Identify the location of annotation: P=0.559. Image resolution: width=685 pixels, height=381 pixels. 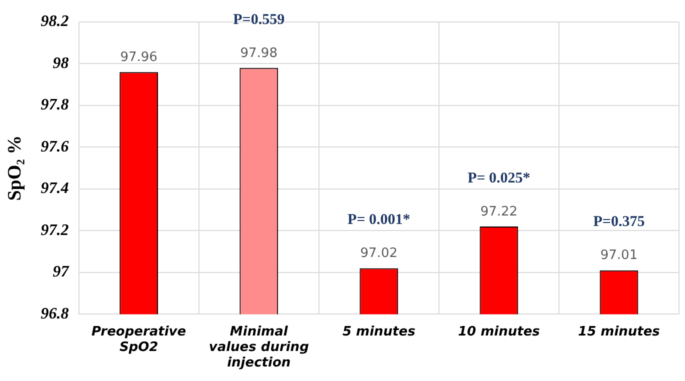
(259, 20).